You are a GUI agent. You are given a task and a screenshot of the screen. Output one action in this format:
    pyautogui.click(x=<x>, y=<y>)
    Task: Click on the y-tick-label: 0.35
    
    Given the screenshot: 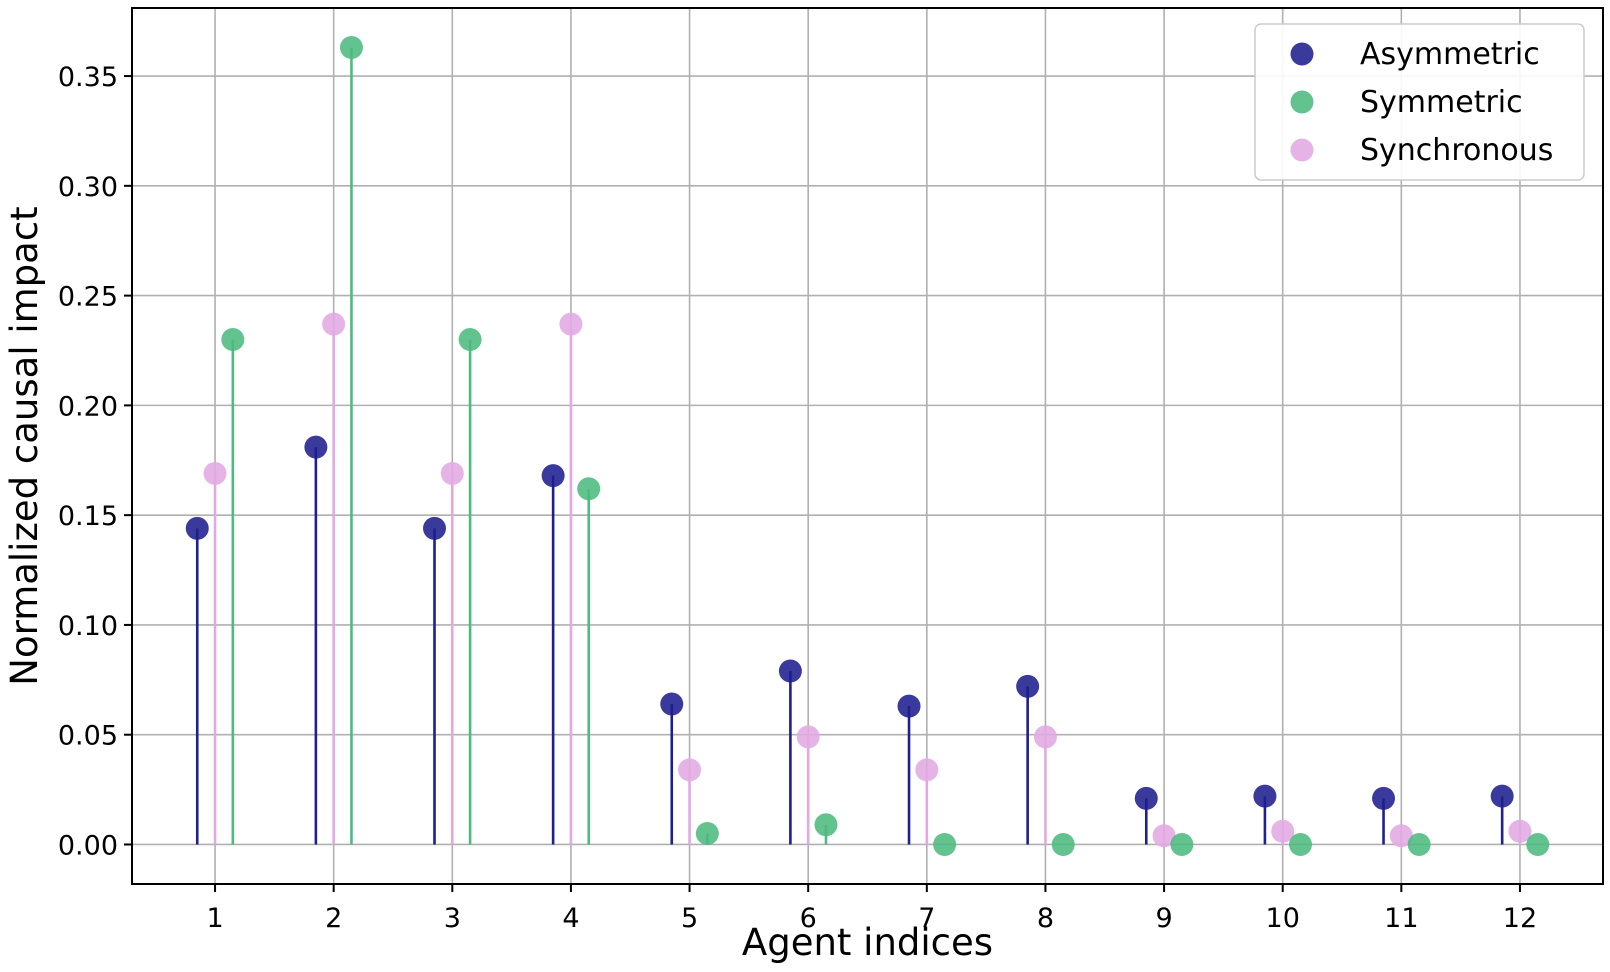 What is the action you would take?
    pyautogui.click(x=88, y=77)
    